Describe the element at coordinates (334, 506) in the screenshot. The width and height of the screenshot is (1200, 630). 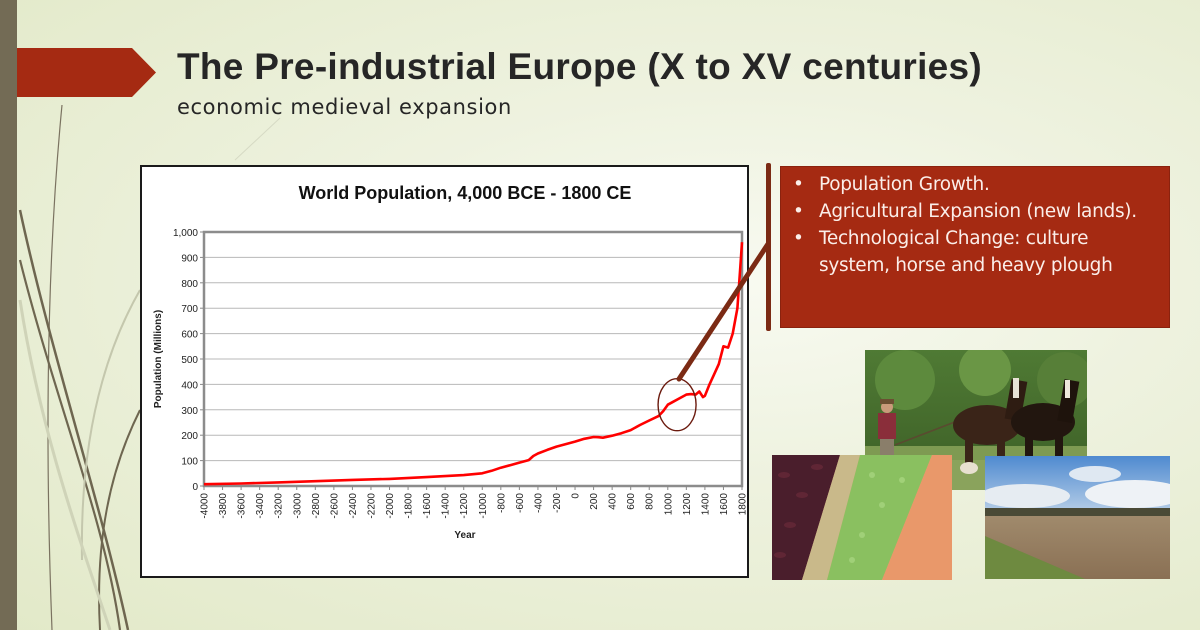
I see `x-tick-label: -2600` at that location.